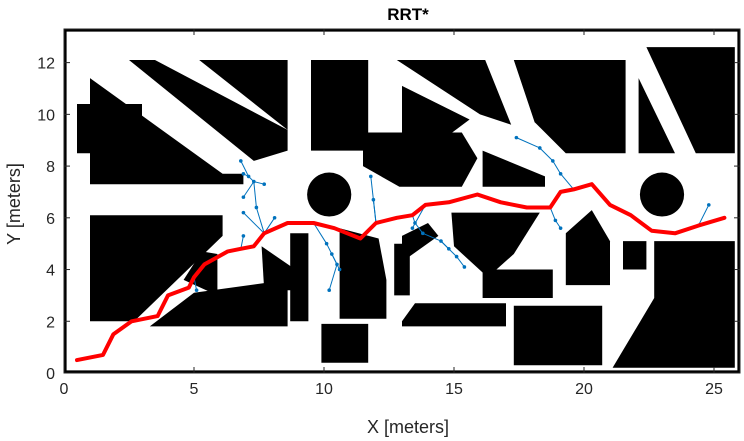 The height and width of the screenshot is (441, 744). What do you see at coordinates (46, 64) in the screenshot?
I see `y-tick-label: 12` at bounding box center [46, 64].